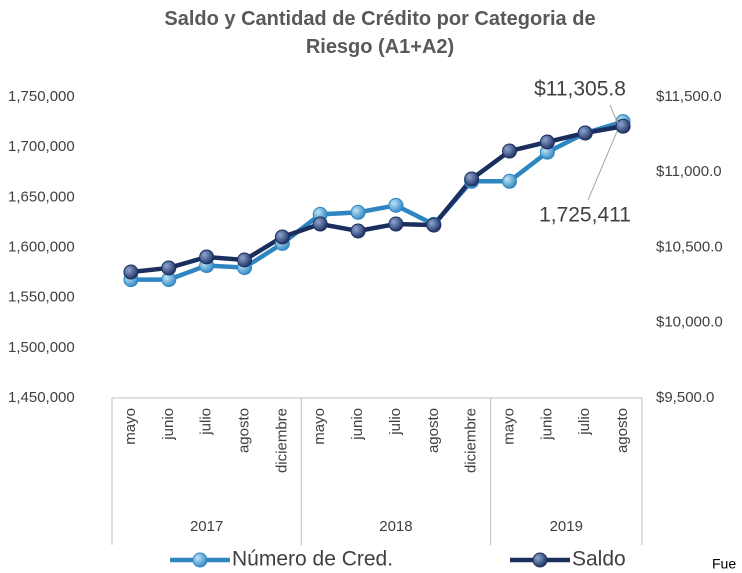 The image size is (742, 573). What do you see at coordinates (585, 215) in the screenshot?
I see `data-label: 1,725,411` at bounding box center [585, 215].